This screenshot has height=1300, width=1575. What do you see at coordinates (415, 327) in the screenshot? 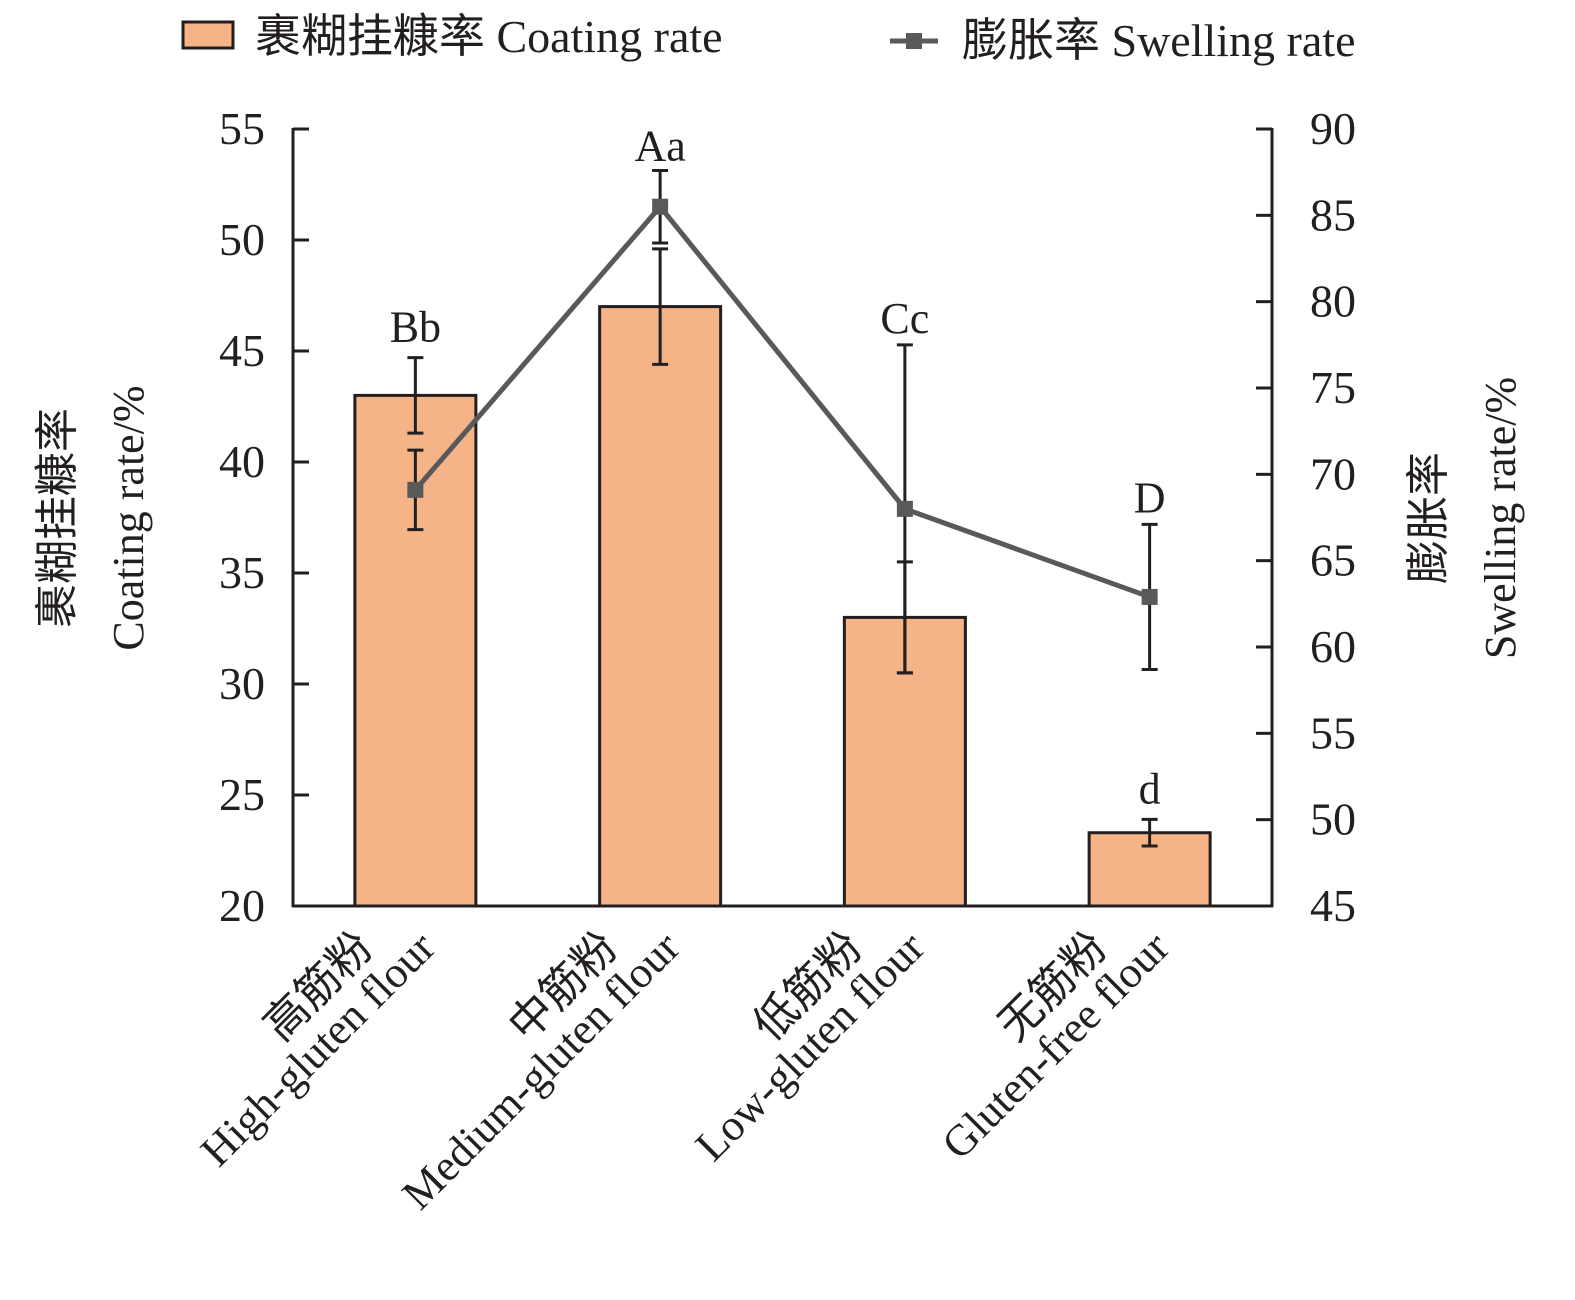
I see `significance-label: Bb` at bounding box center [415, 327].